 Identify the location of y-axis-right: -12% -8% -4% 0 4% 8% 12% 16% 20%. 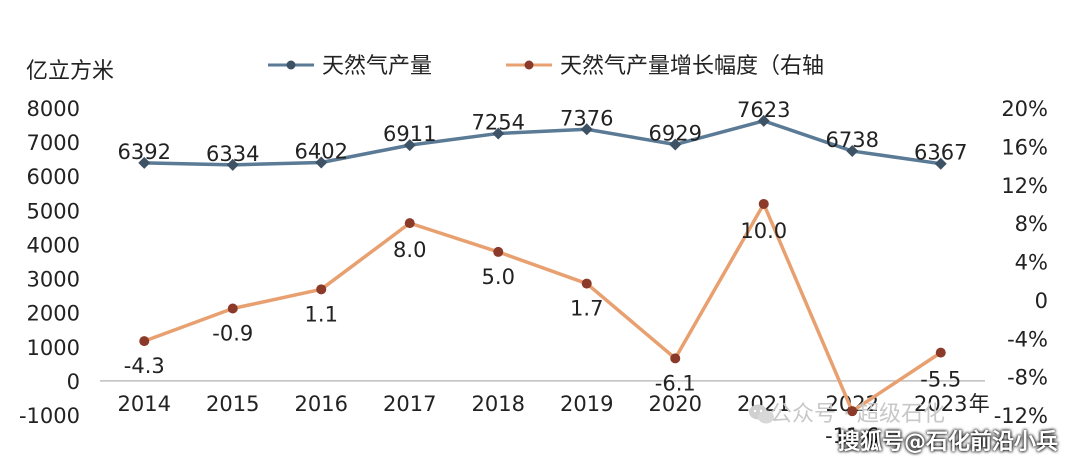
(1021, 262).